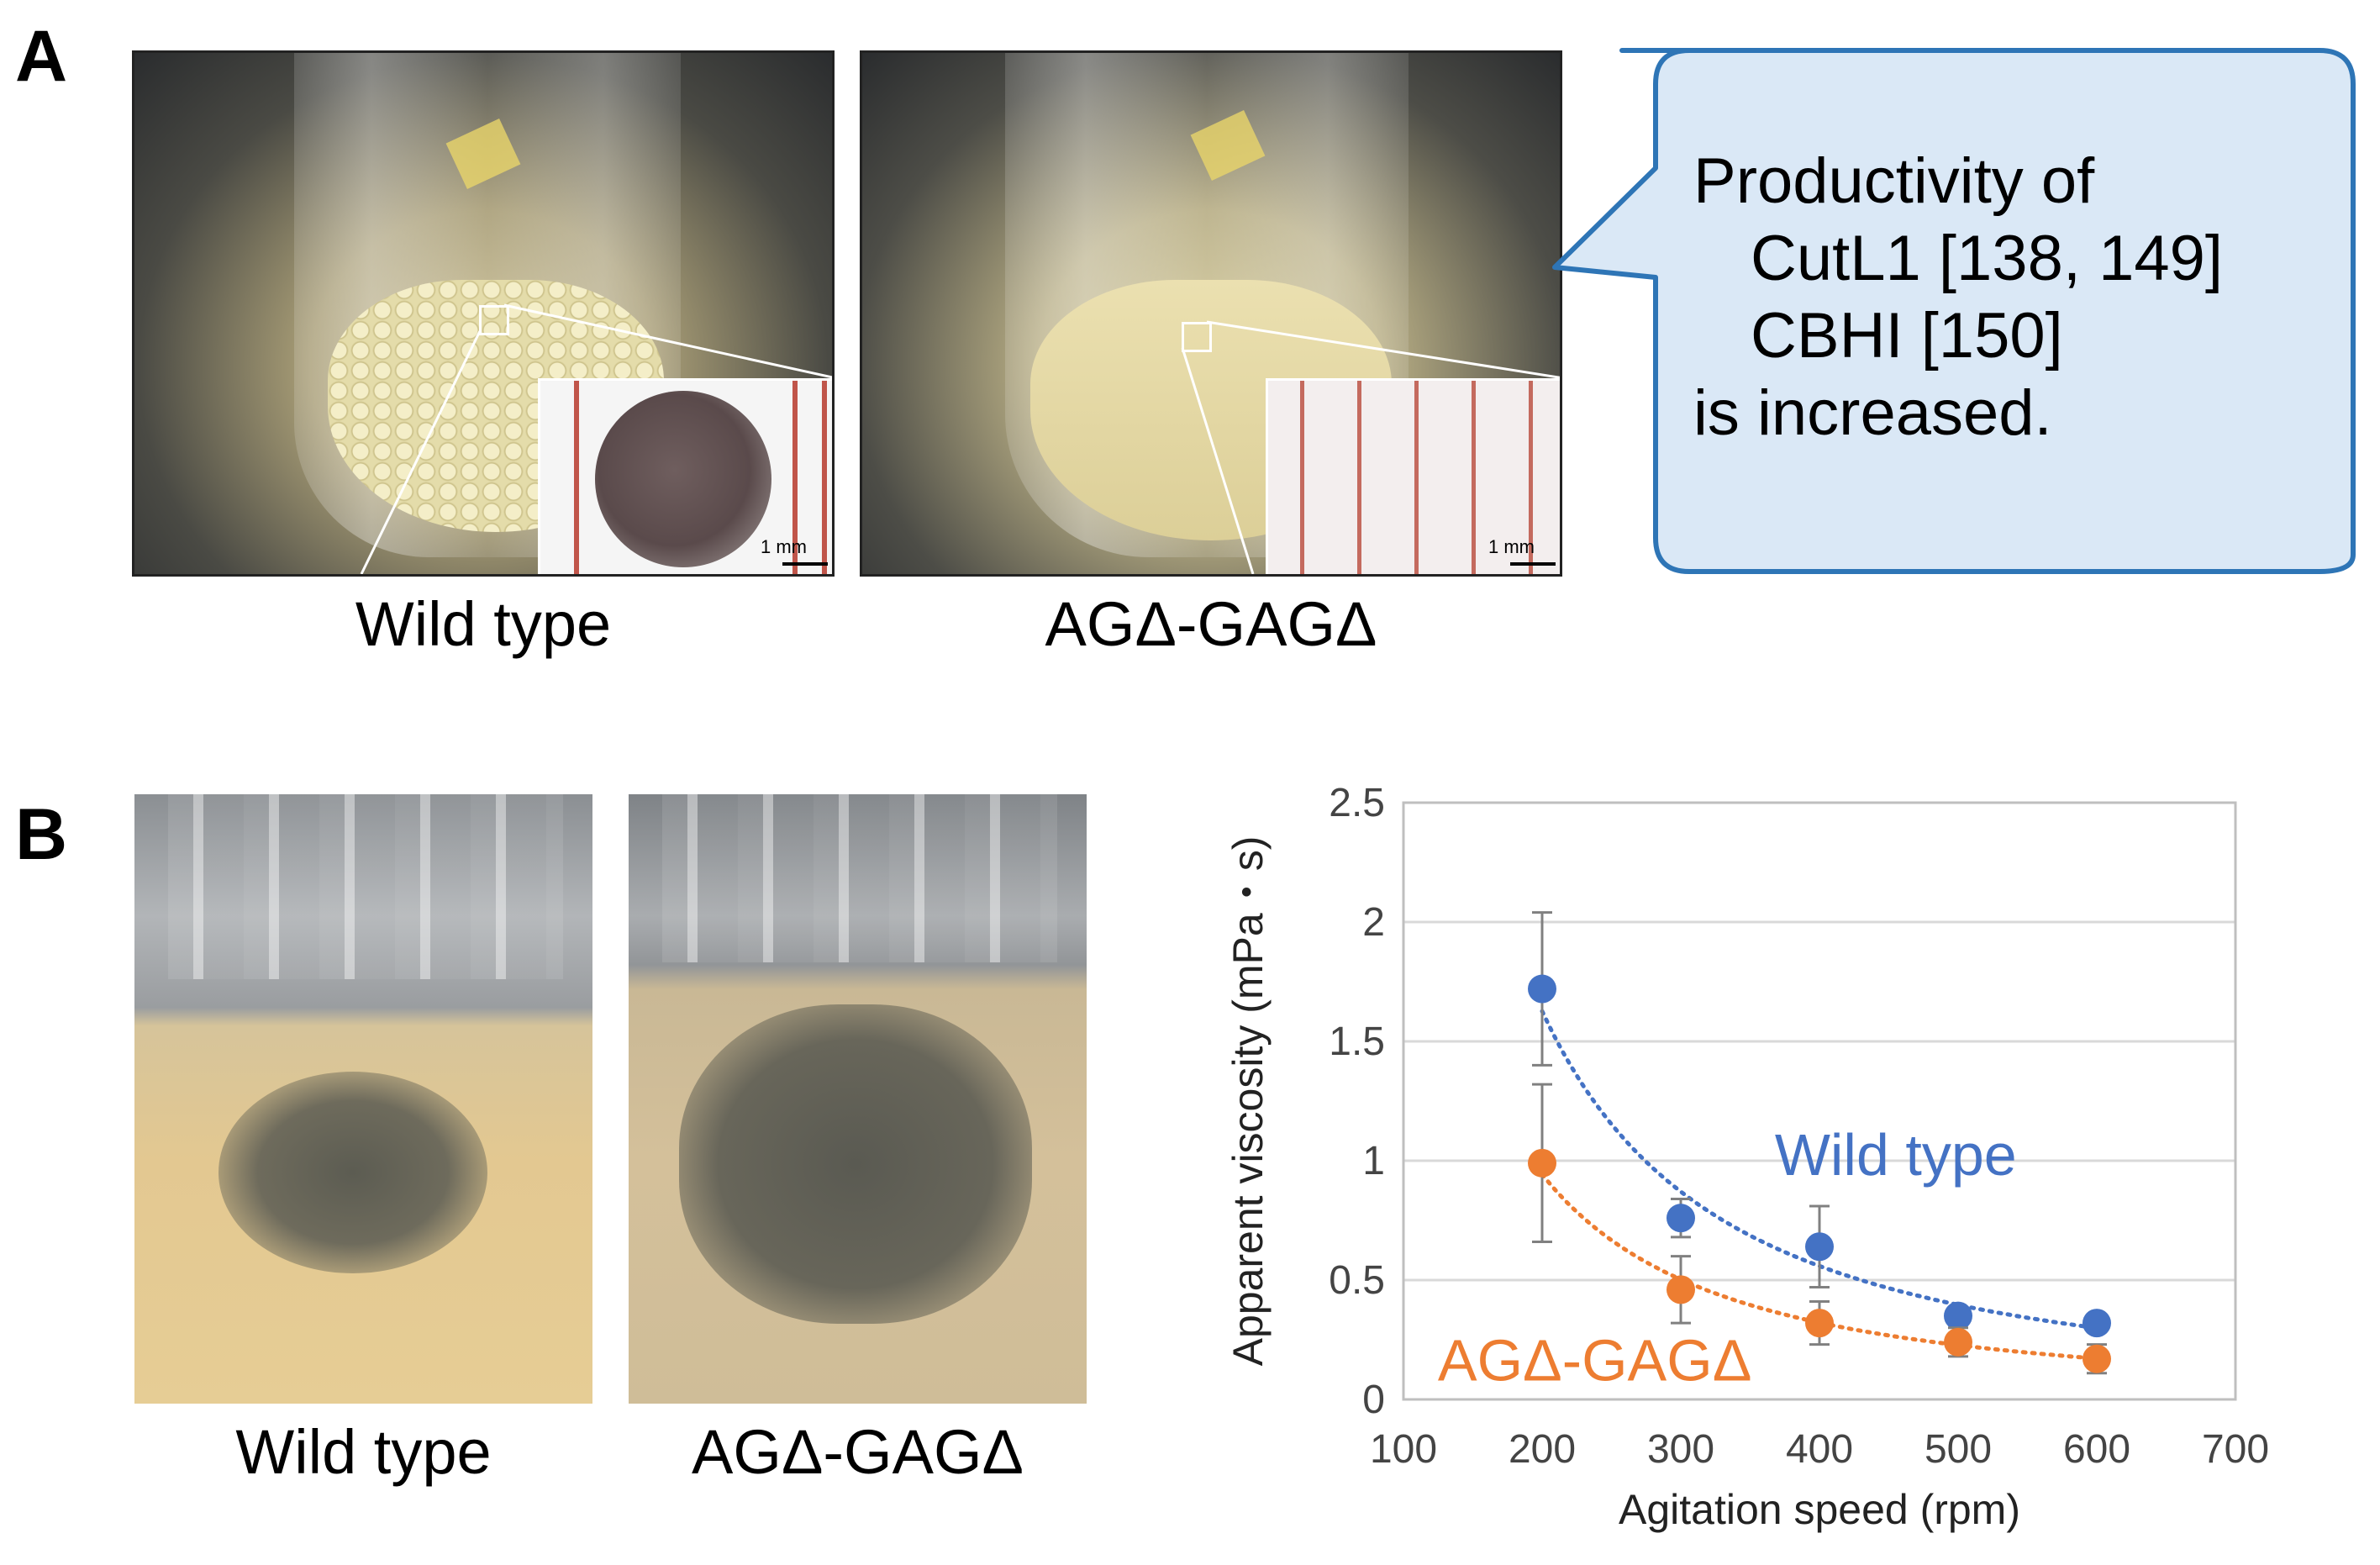  Describe the element at coordinates (1820, 1449) in the screenshot. I see `x-tick-label: 400` at that location.